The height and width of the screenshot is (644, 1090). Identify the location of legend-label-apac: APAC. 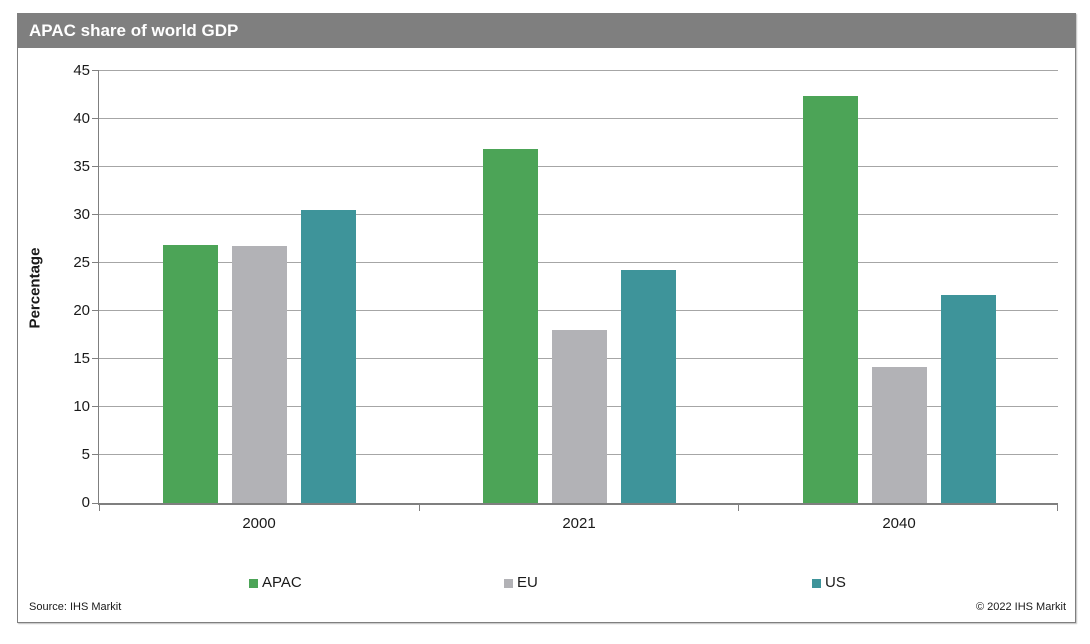
(282, 582).